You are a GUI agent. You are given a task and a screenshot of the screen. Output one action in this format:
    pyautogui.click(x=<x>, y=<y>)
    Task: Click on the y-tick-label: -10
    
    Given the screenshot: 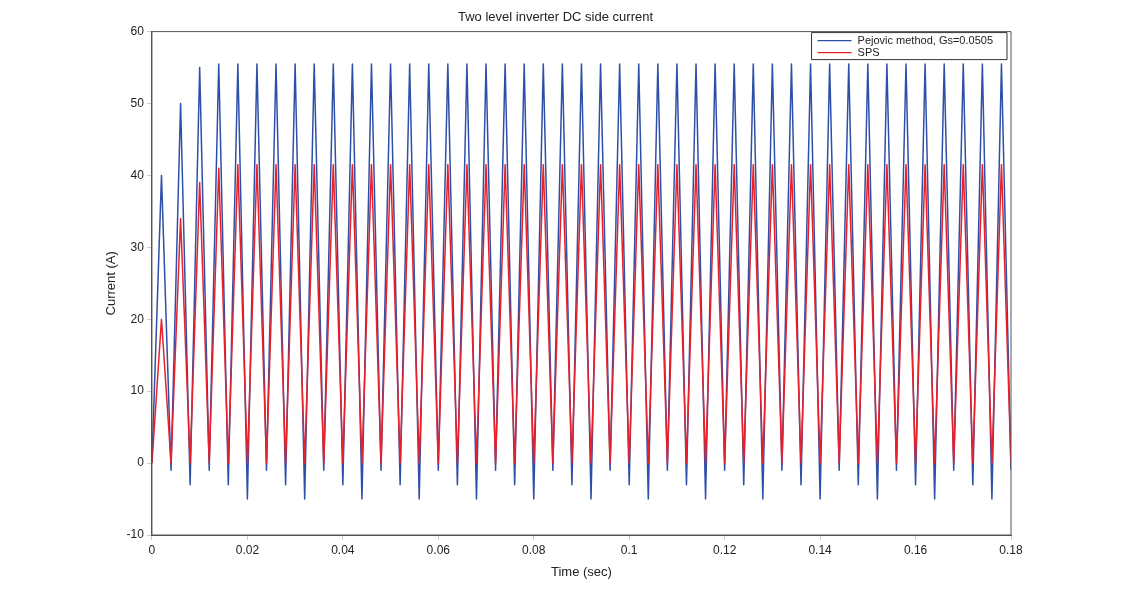 What is the action you would take?
    pyautogui.click(x=135, y=534)
    